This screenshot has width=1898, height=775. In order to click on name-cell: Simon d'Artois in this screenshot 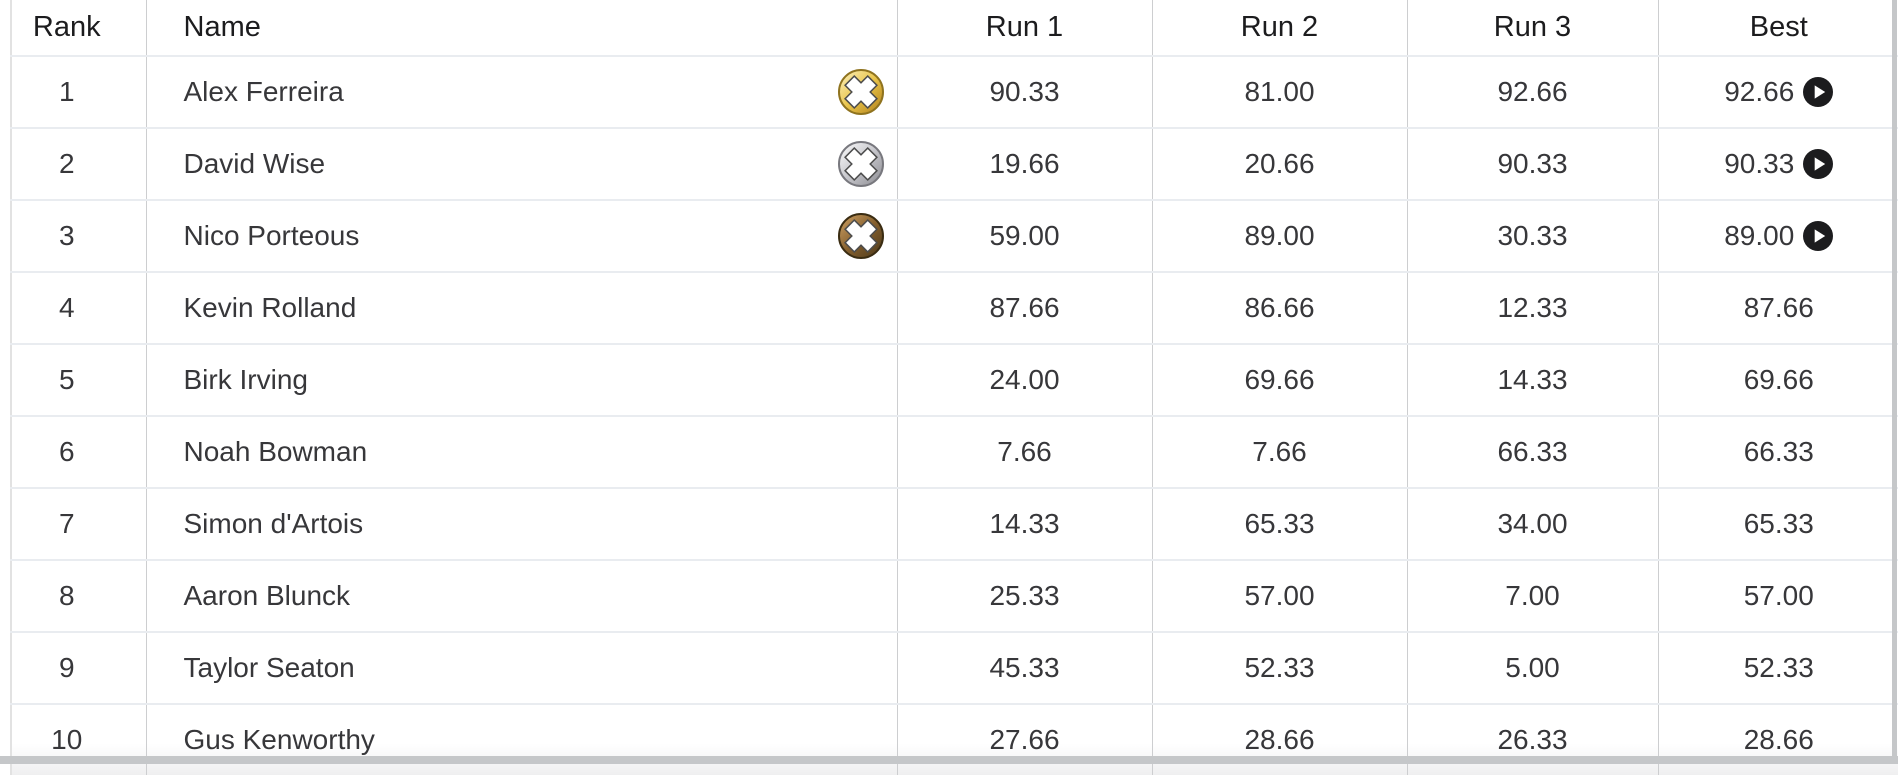, I will do `click(521, 523)`.